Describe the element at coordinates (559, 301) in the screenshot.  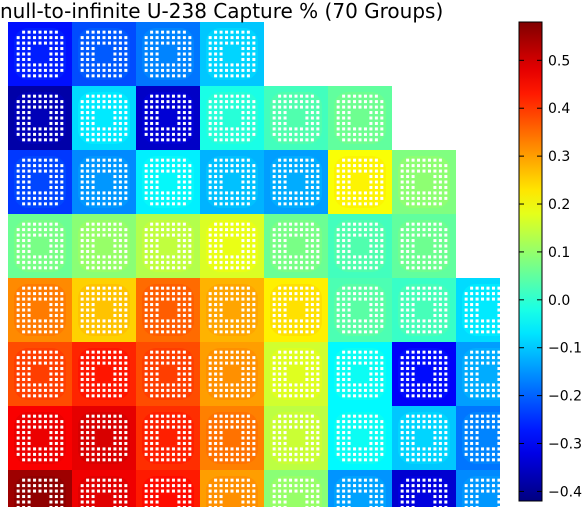
I see `colorbar-tick-label: 0.0` at that location.